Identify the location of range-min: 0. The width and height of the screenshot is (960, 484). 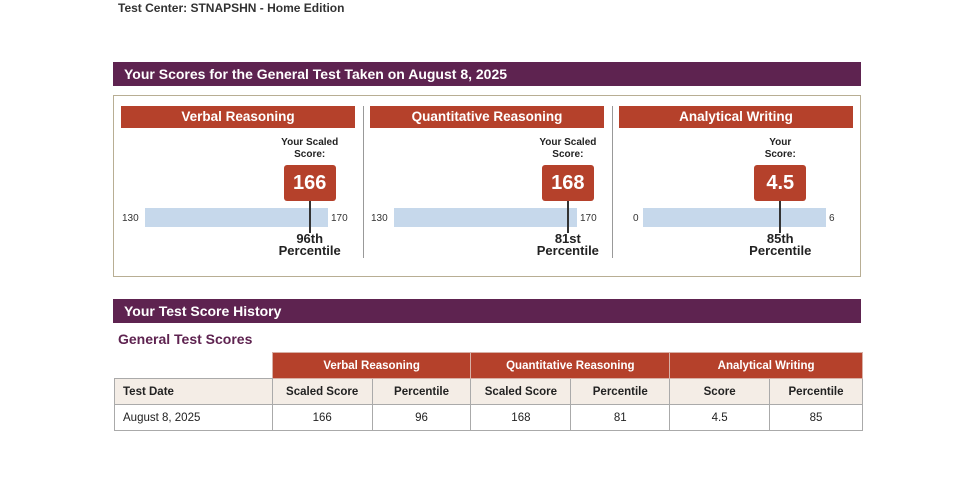
(636, 218).